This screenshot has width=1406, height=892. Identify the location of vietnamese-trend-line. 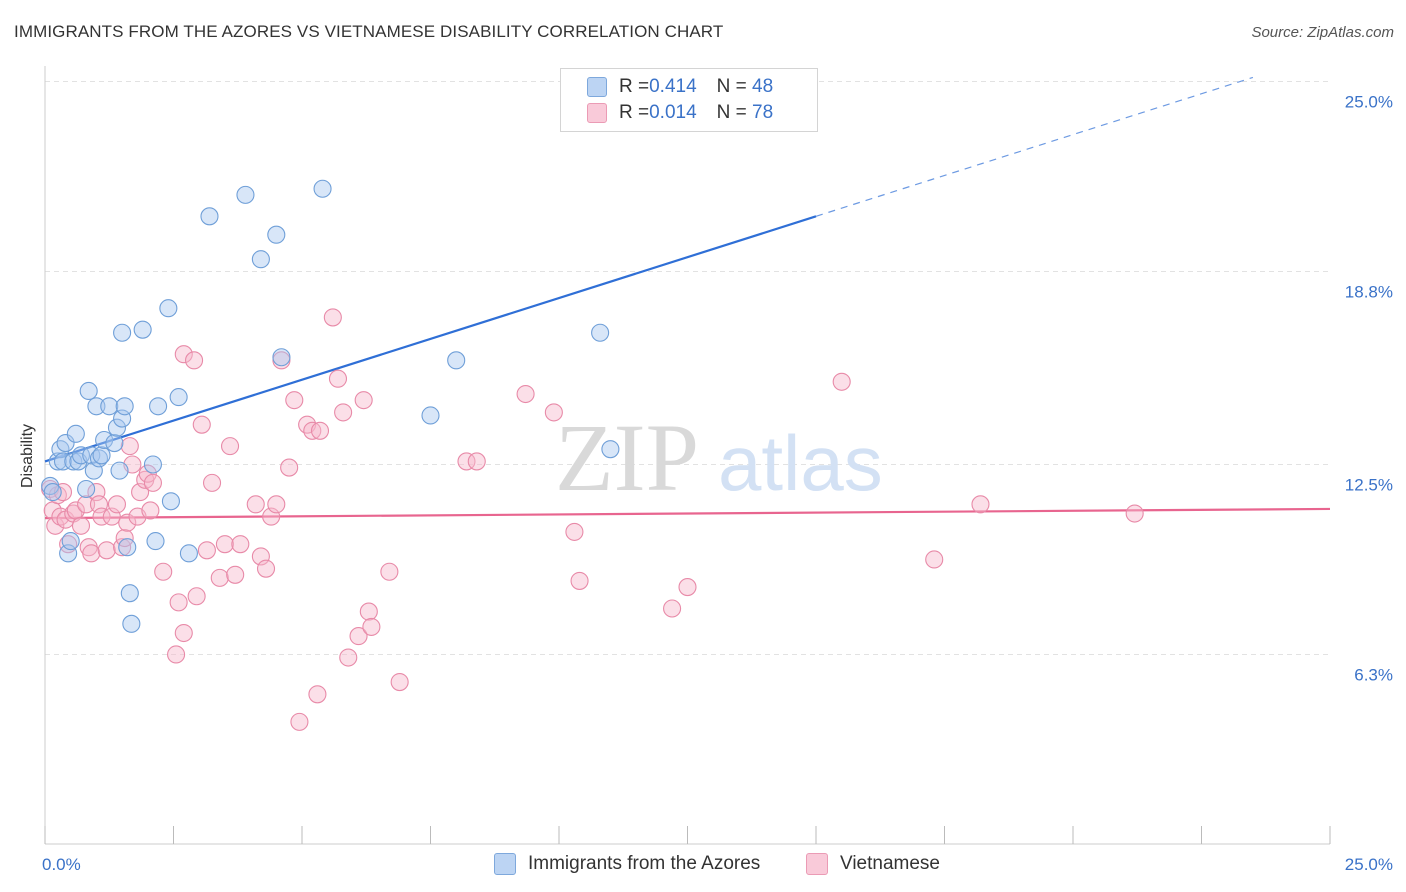
(687, 513).